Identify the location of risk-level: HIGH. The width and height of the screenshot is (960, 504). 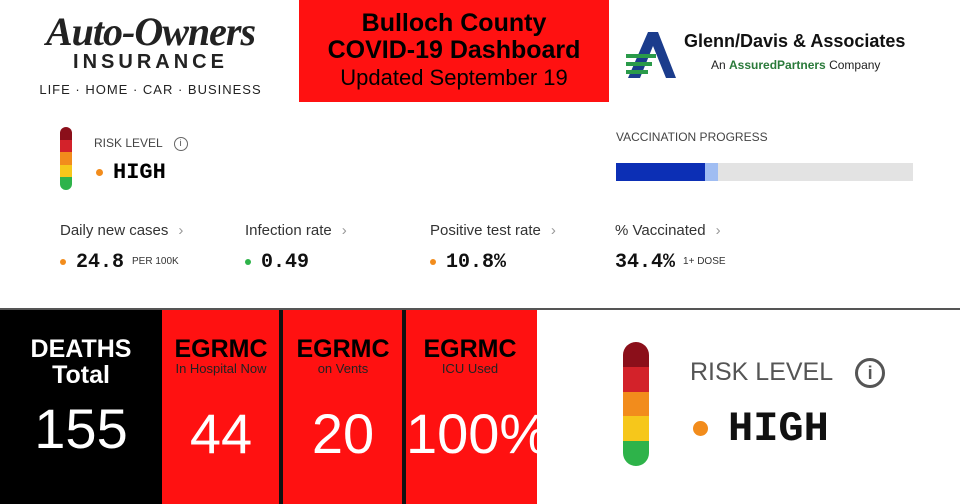
(131, 172).